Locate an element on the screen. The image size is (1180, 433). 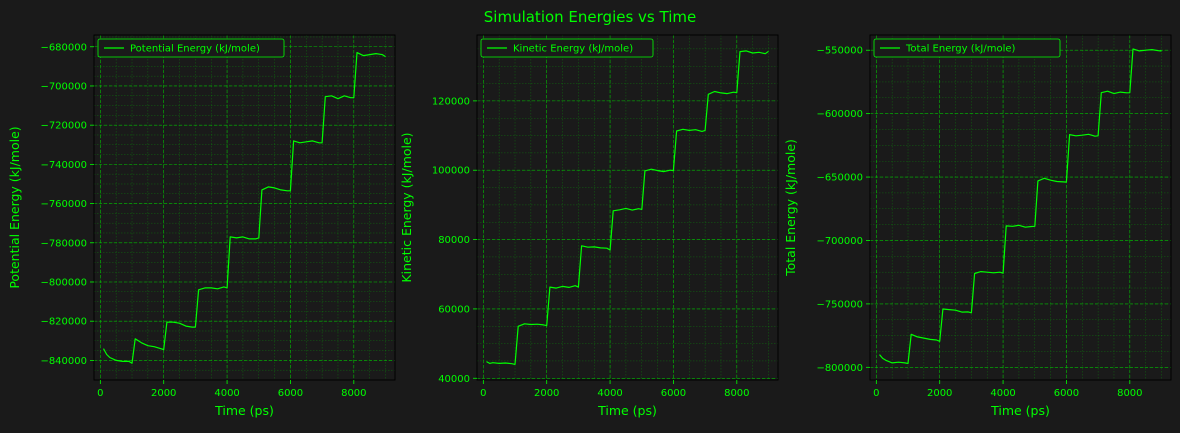
y-tick-label: −780000 is located at coordinates (63, 243).